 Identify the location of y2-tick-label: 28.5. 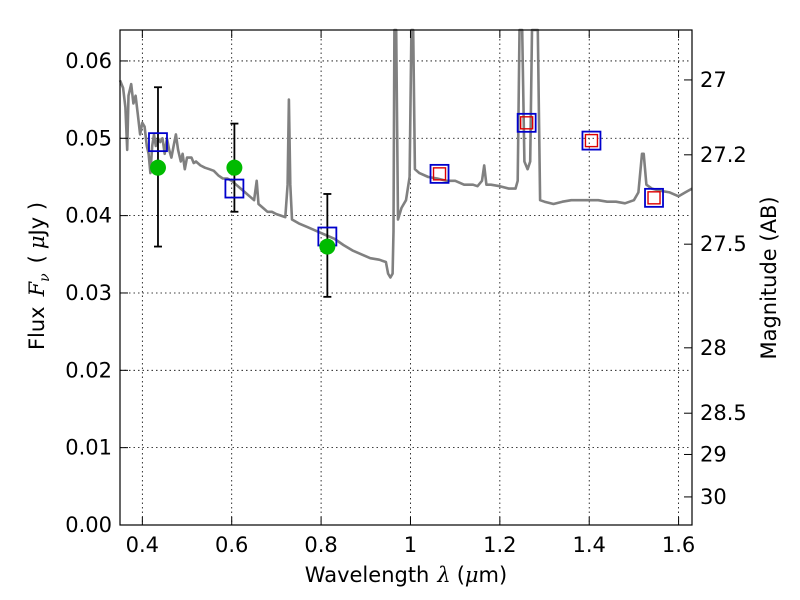
(723, 413).